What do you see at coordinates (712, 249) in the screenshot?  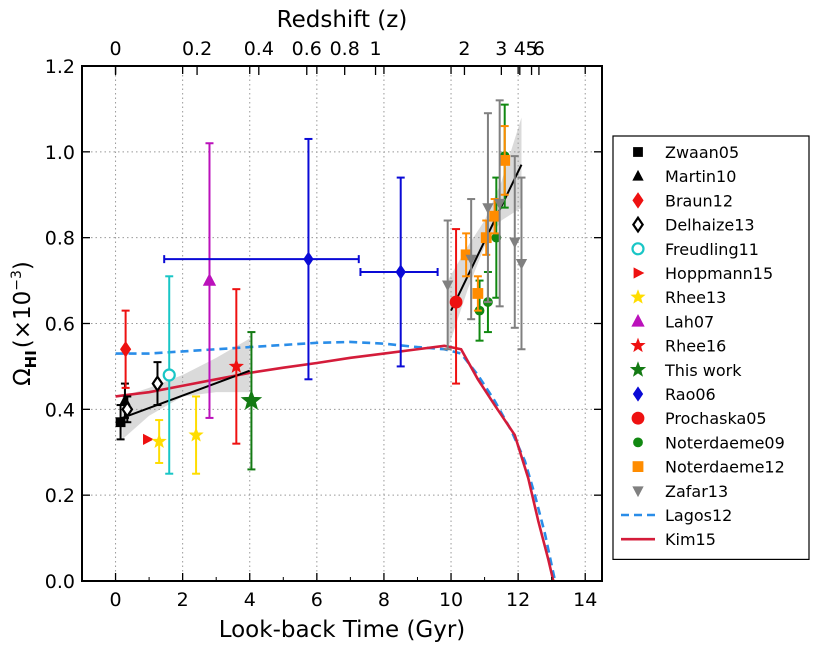 I see `legend-label: Freudling11` at bounding box center [712, 249].